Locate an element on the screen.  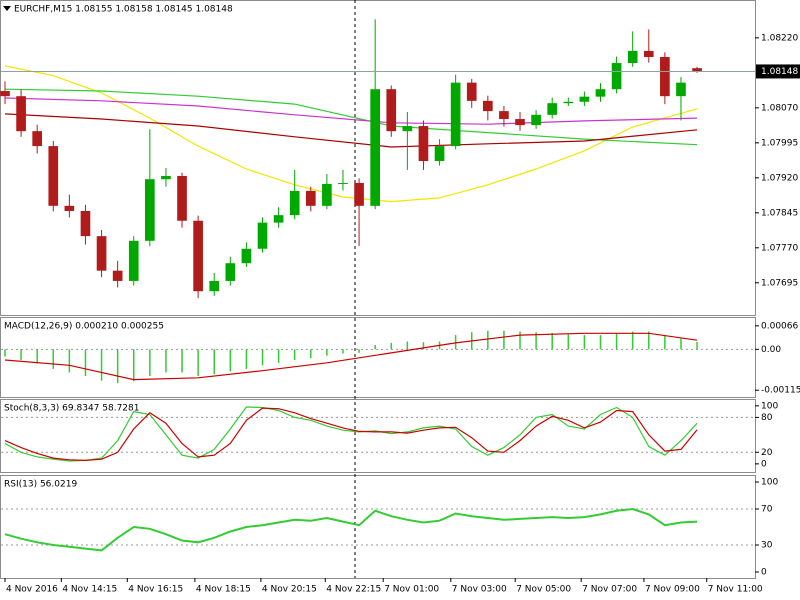
y-tick-label: 1.07920 is located at coordinates (779, 178).